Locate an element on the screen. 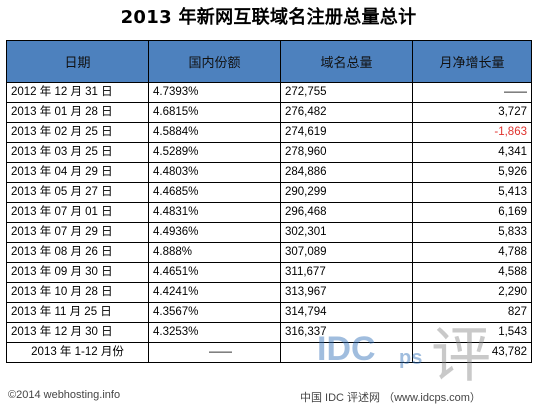 The width and height of the screenshot is (537, 407). header-growth: 月净增长量 is located at coordinates (472, 61).